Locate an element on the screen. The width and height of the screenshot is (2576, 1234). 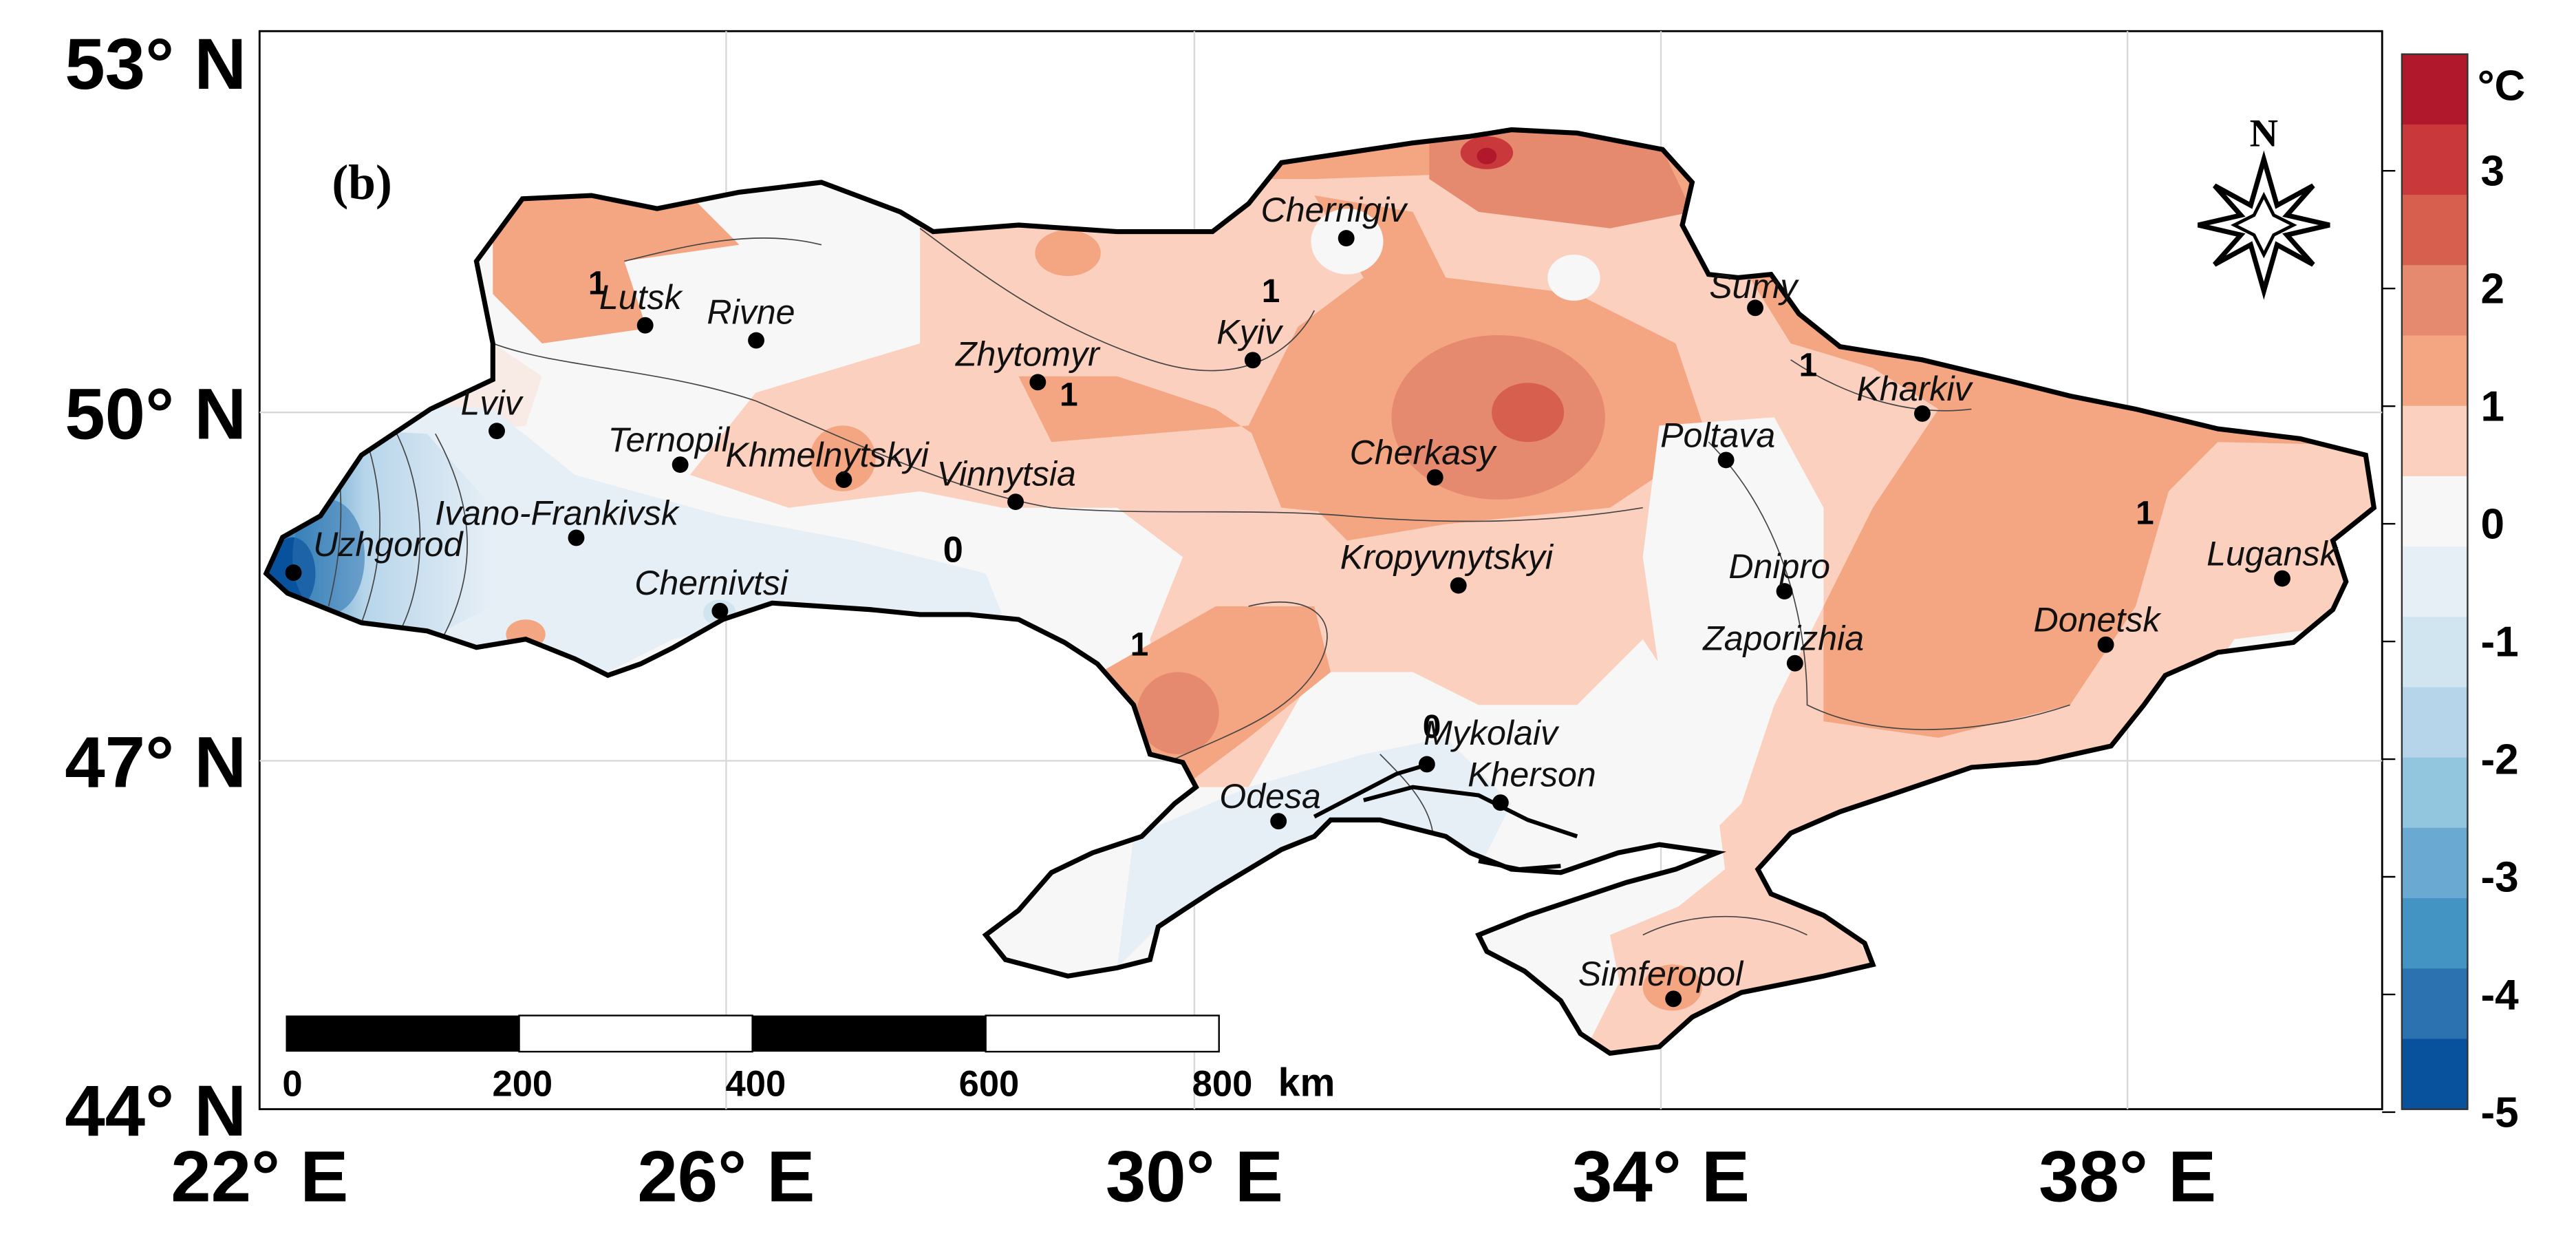
lat-label: 50° N is located at coordinates (155, 414).